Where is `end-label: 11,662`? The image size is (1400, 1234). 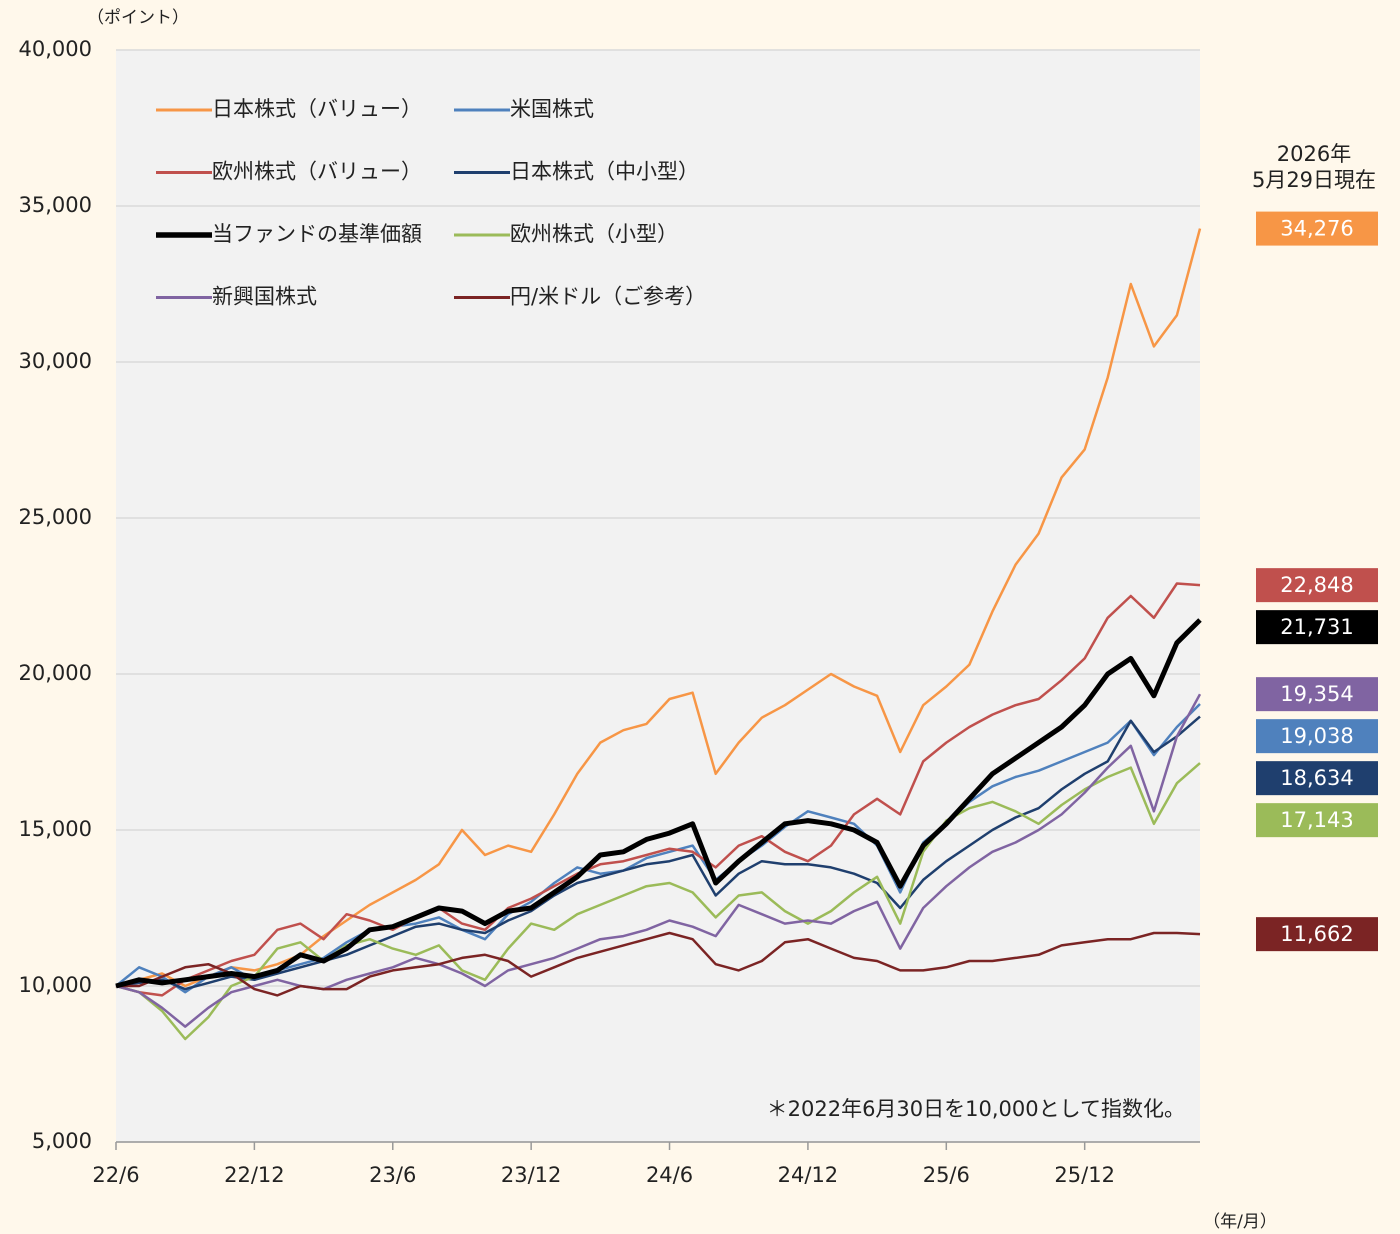
end-label: 11,662 is located at coordinates (1316, 934).